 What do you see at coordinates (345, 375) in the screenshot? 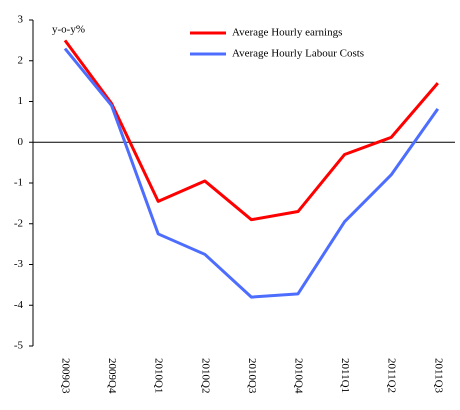
I see `x-tick-label: 2011Q1` at bounding box center [345, 375].